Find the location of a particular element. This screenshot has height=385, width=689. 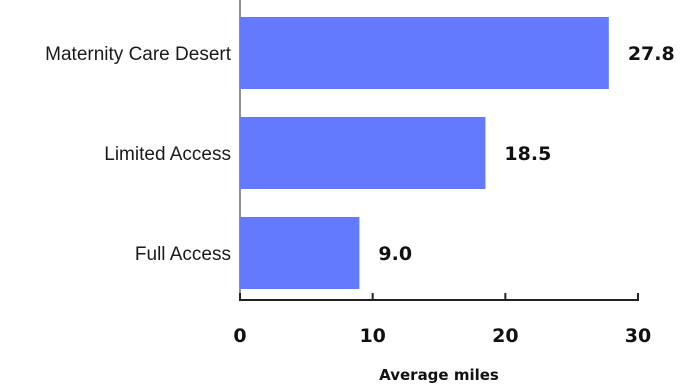

x-tick-label-0: 0 is located at coordinates (239, 336).